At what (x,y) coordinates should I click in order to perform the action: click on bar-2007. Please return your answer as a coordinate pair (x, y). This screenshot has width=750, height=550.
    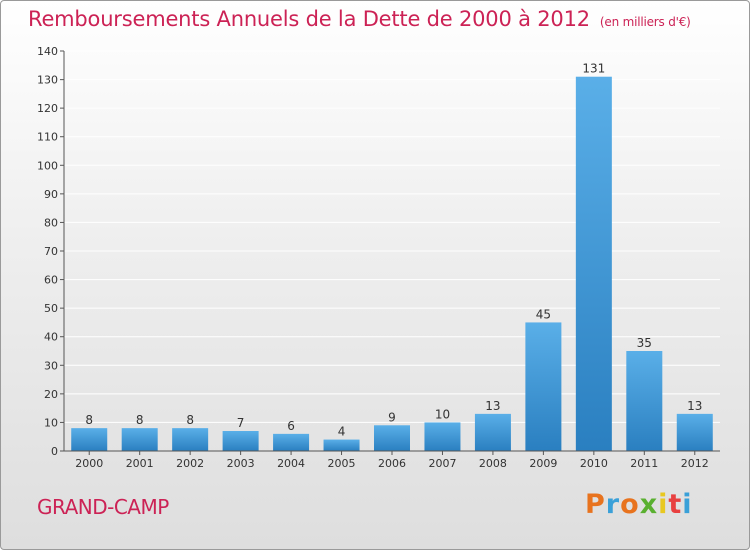
    Looking at the image, I should click on (442, 436).